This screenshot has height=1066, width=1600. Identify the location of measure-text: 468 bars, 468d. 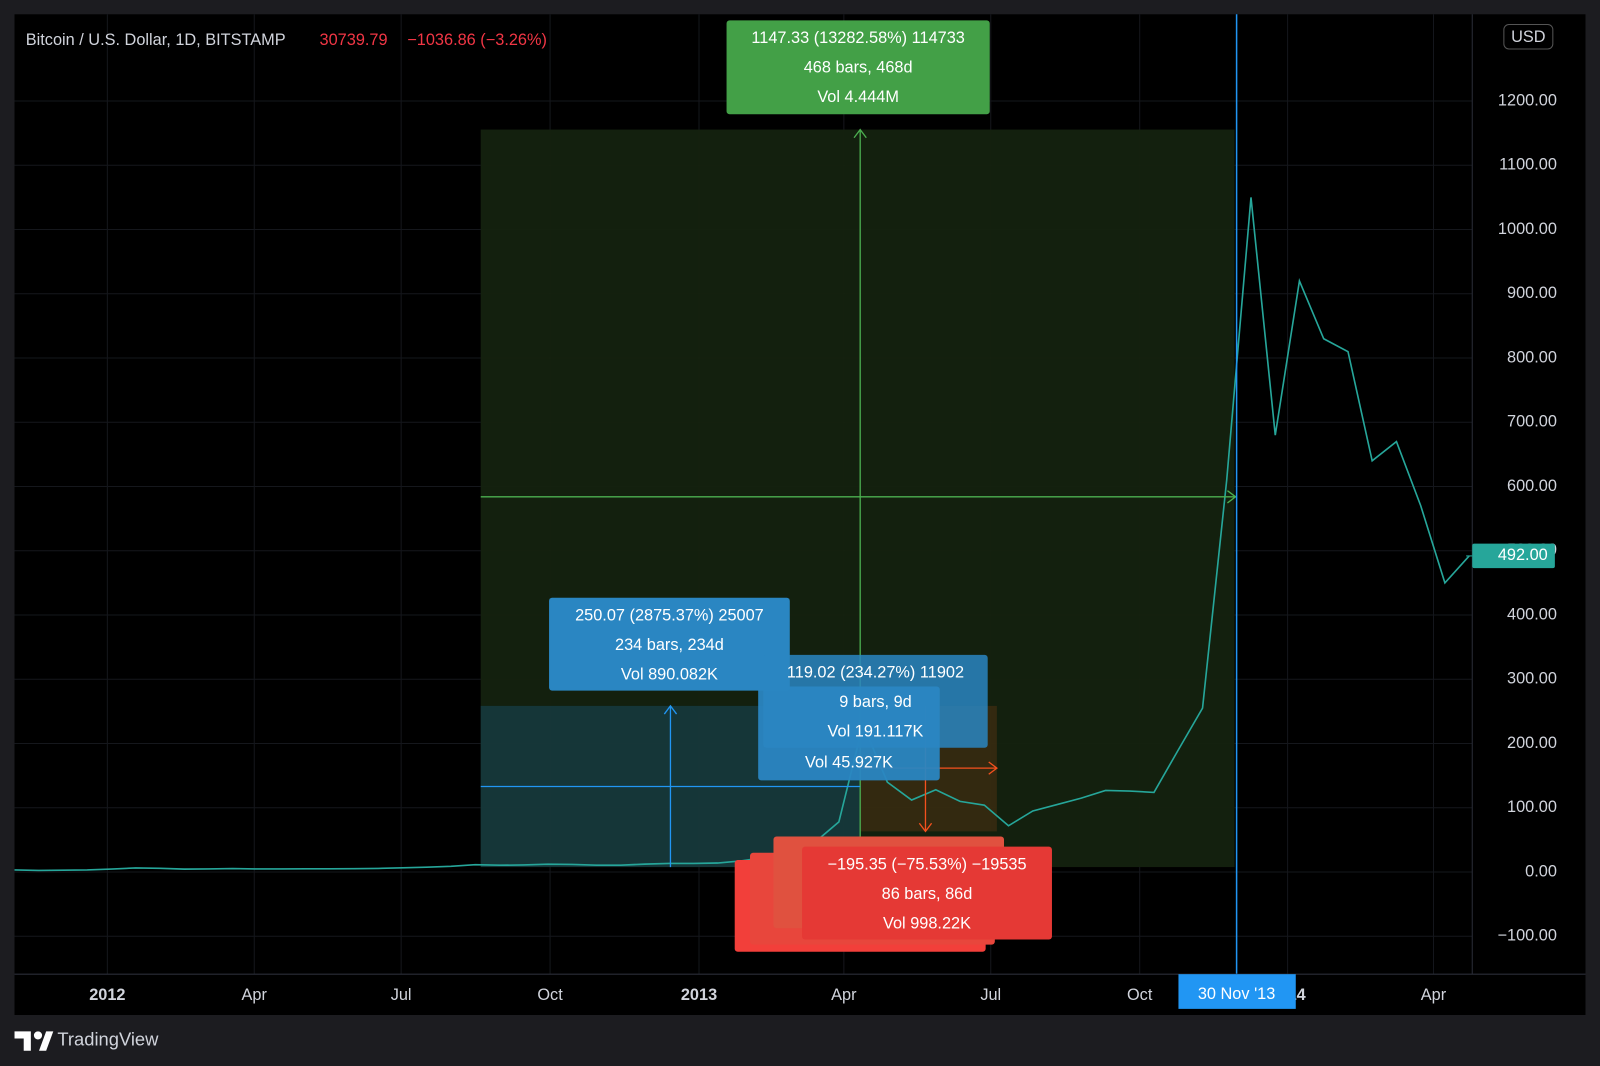
(858, 68).